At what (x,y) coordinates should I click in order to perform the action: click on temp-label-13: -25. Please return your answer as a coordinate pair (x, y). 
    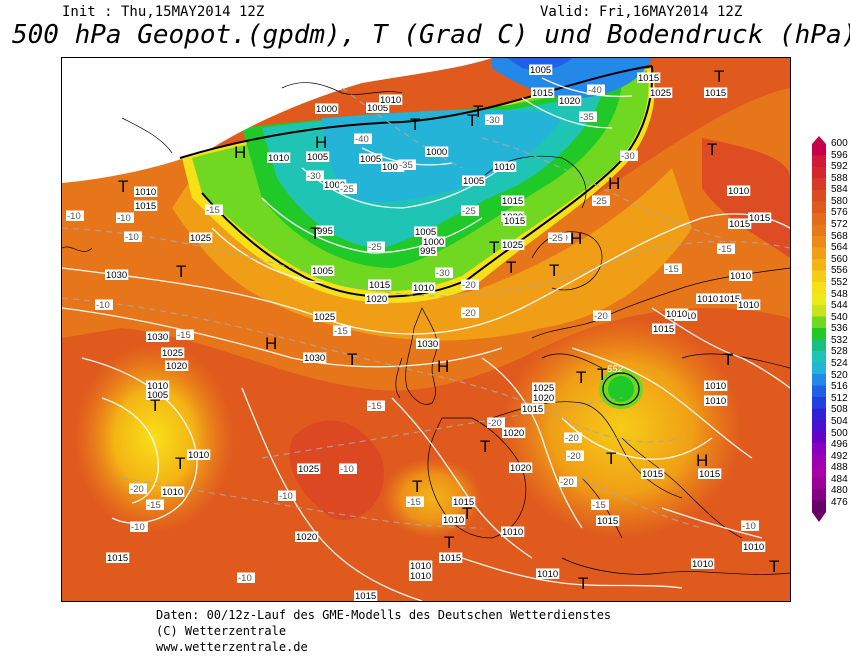
    Looking at the image, I should click on (557, 238).